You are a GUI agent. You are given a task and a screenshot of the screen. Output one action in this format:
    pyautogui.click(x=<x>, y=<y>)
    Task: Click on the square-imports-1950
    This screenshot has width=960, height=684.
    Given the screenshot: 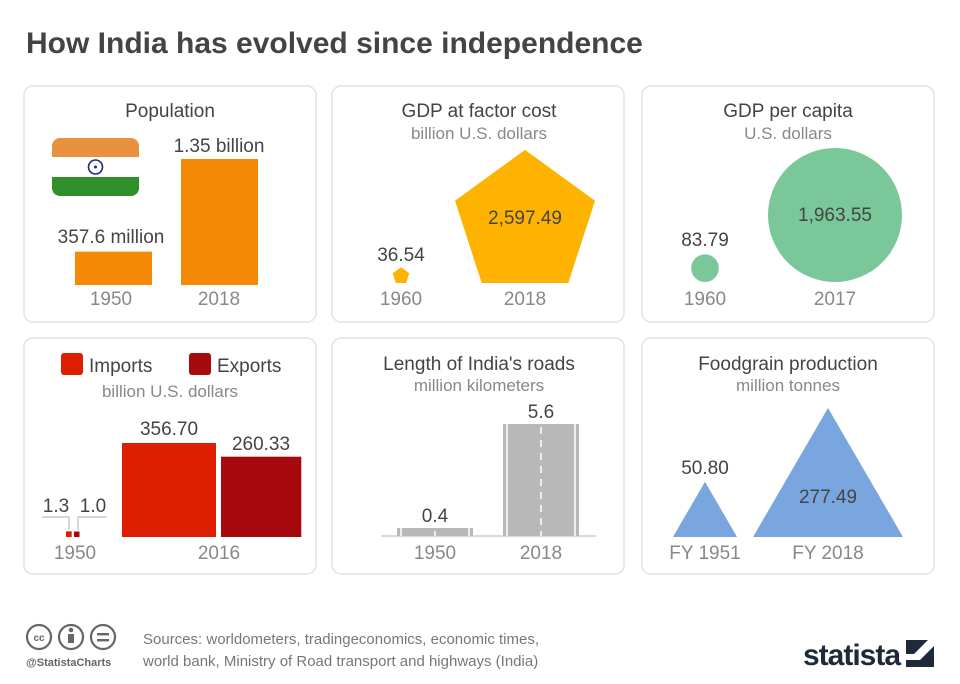 What is the action you would take?
    pyautogui.click(x=69, y=534)
    